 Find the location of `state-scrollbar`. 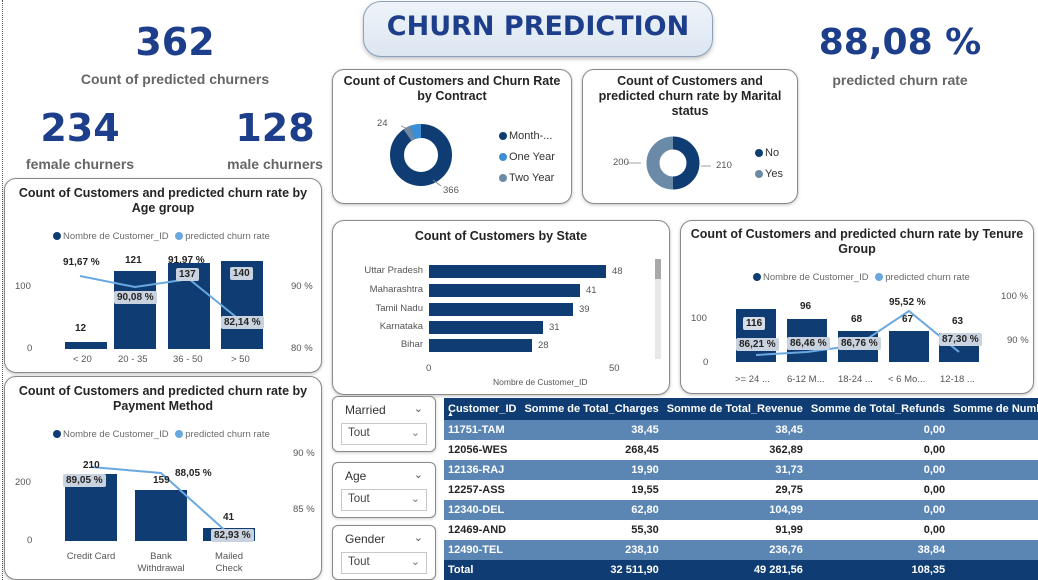

state-scrollbar is located at coordinates (658, 309).